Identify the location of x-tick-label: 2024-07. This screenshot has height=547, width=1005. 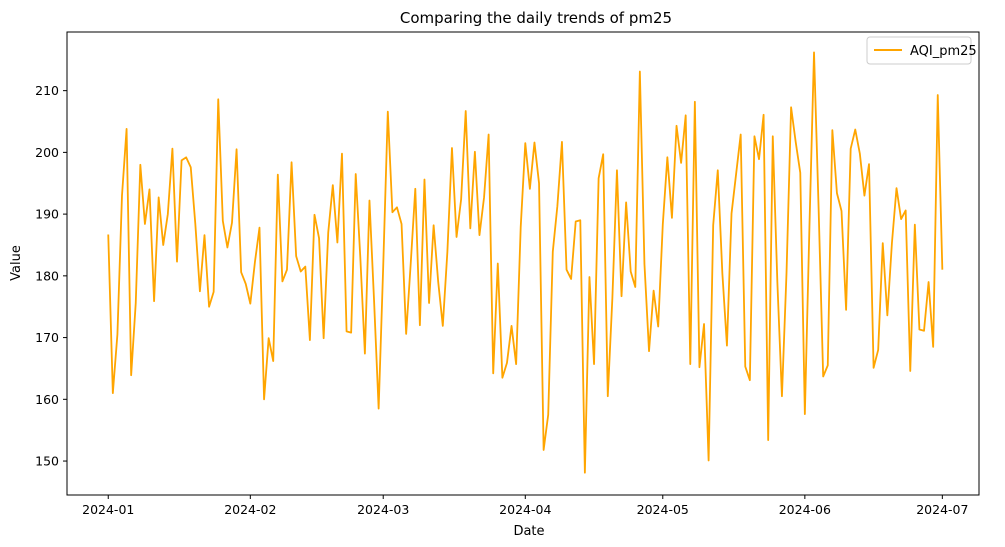
(942, 509).